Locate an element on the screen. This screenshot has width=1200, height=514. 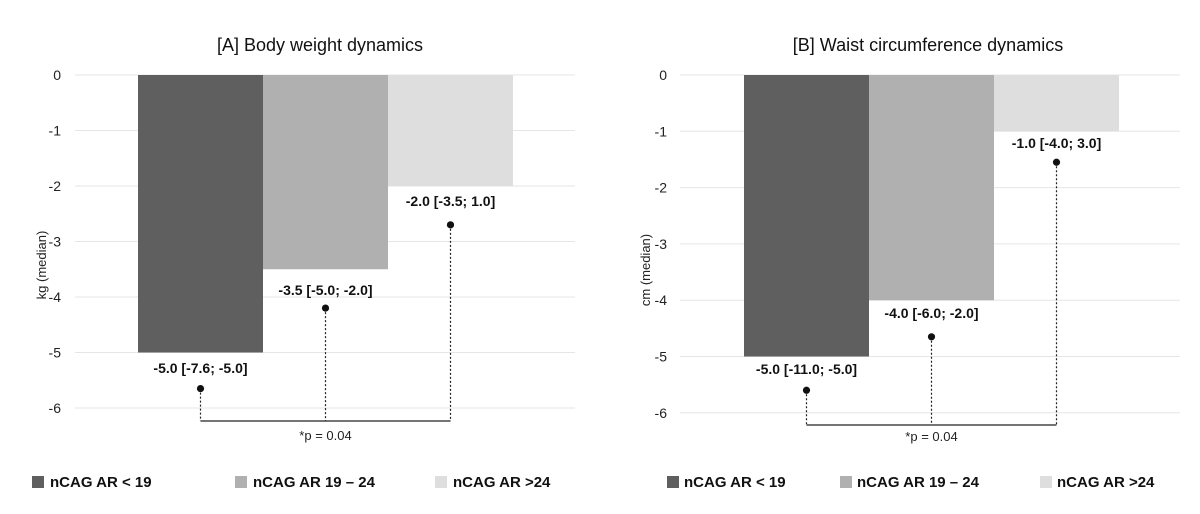
data-label: -5.0 [-7.6; -5.0] is located at coordinates (200, 368).